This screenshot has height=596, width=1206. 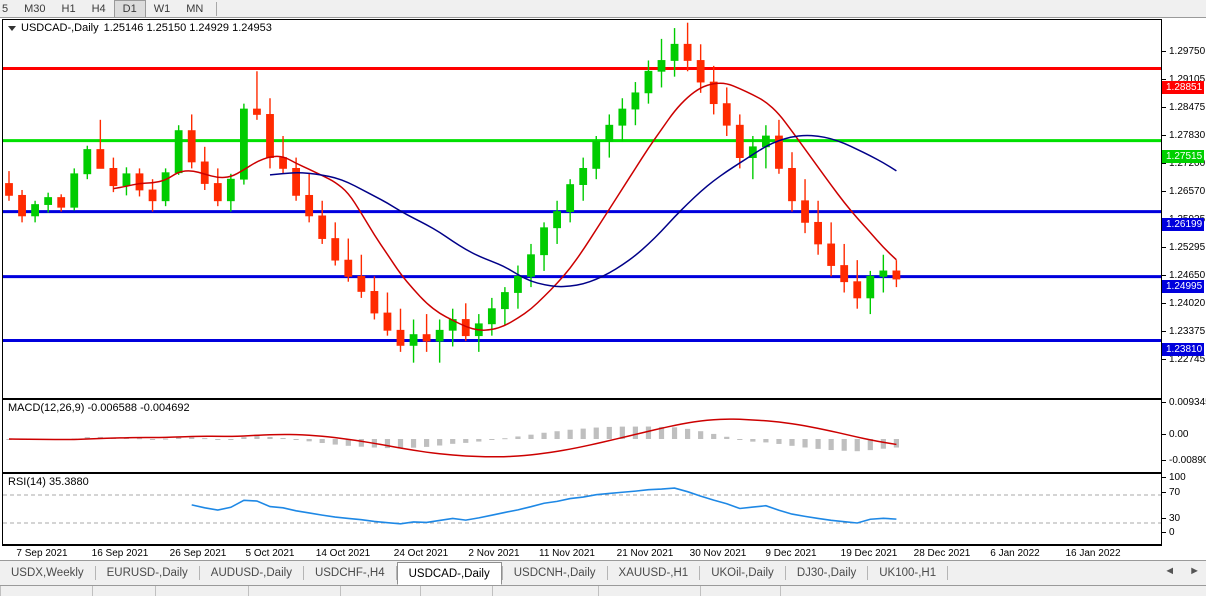 What do you see at coordinates (195, 8) in the screenshot?
I see `timeframe-button-mn: MN` at bounding box center [195, 8].